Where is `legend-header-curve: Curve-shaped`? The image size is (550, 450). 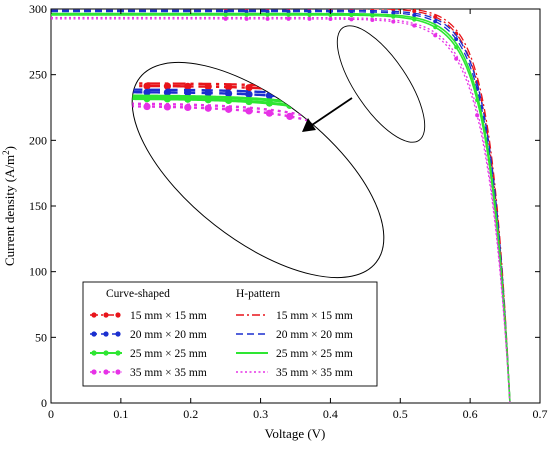
legend-header-curve: Curve-shaped is located at coordinates (138, 294).